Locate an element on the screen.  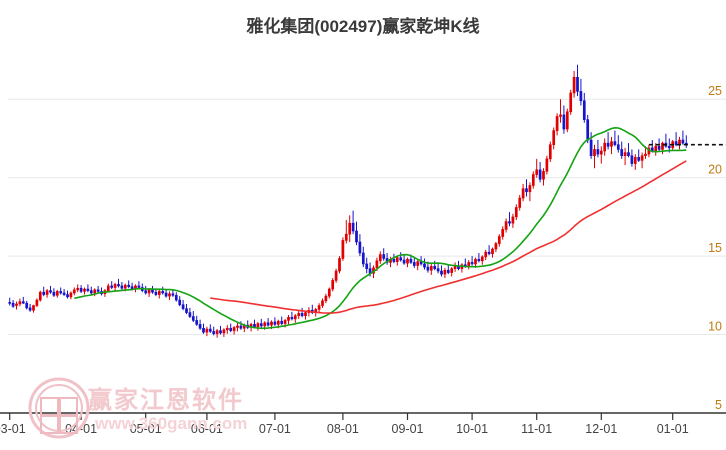
y-axis-tick-label: 5 is located at coordinates (718, 405).